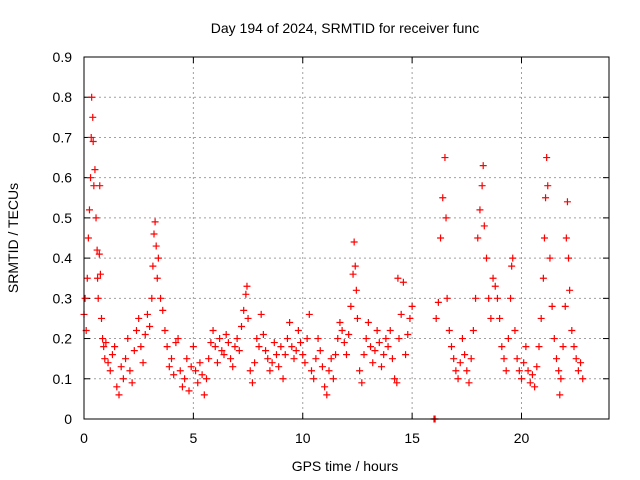 The height and width of the screenshot is (480, 640). What do you see at coordinates (304, 438) in the screenshot?
I see `x-tick-labels: 0 5 10 15 20` at bounding box center [304, 438].